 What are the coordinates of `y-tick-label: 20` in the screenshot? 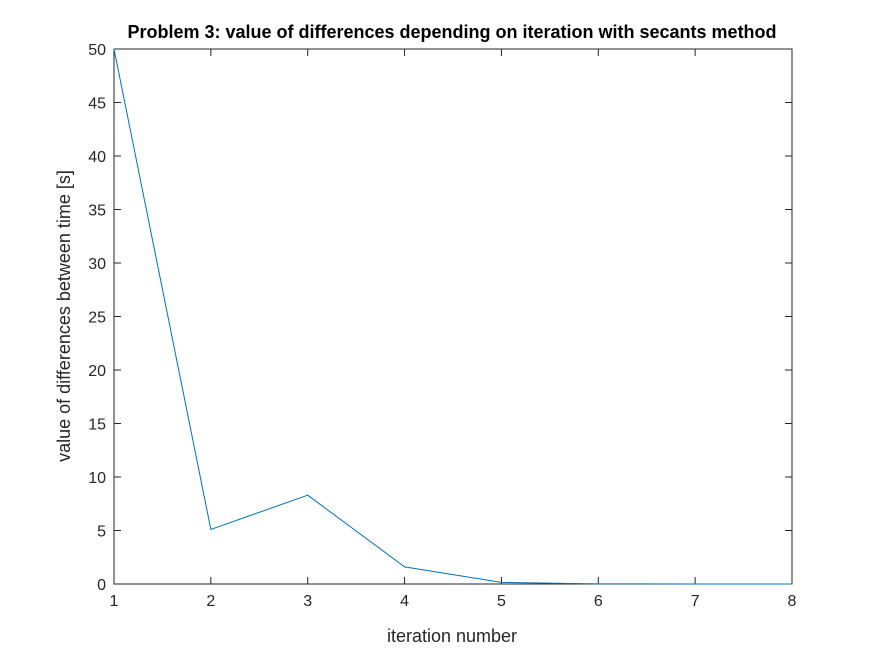 It's located at (97, 371).